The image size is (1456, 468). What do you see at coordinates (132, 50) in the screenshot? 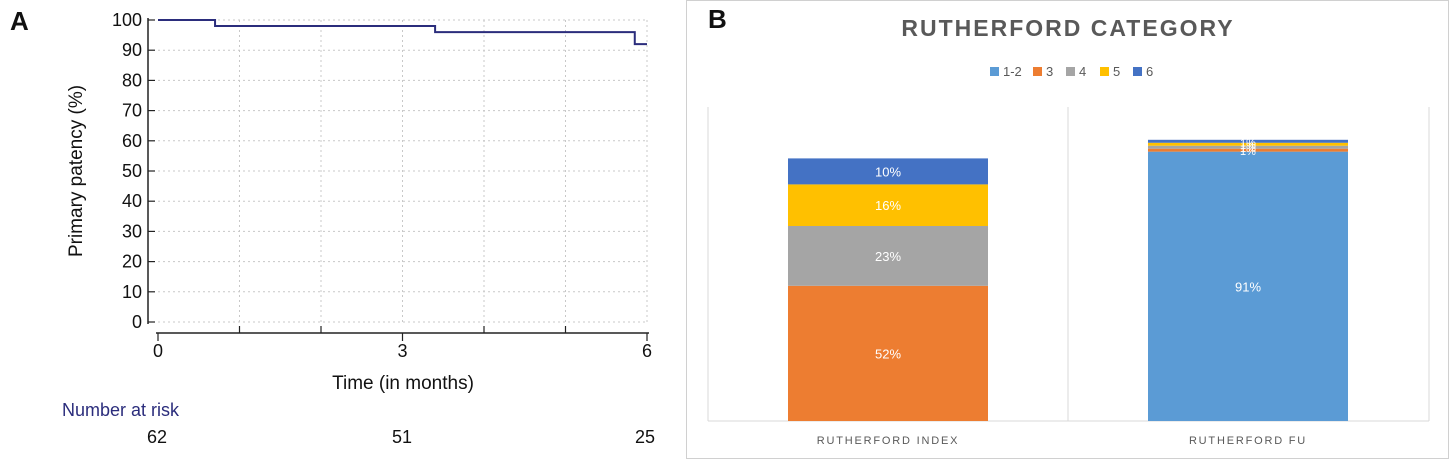
I see `y-tick-label: 90` at bounding box center [132, 50].